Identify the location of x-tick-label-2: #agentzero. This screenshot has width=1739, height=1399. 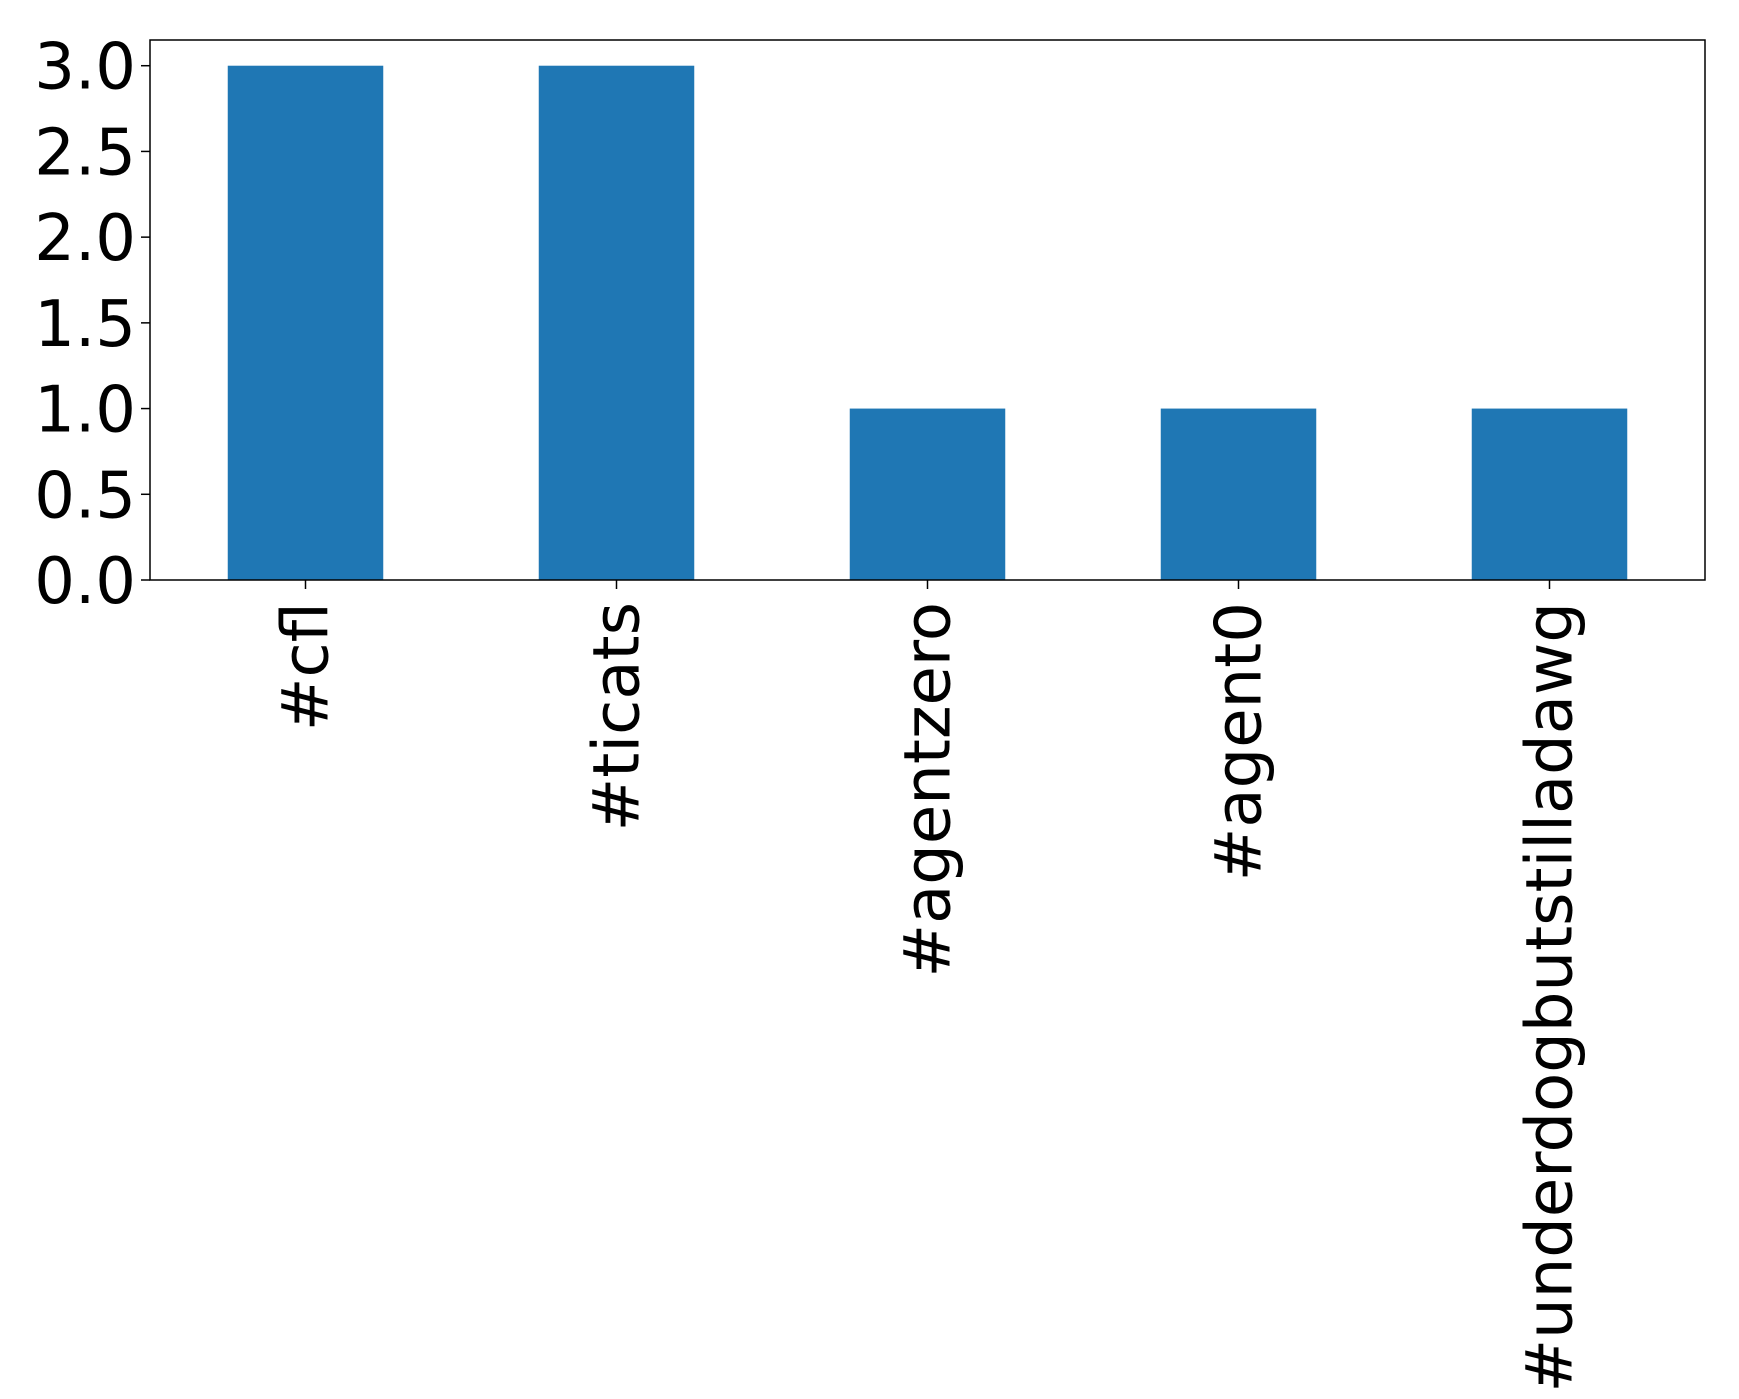
(929, 790).